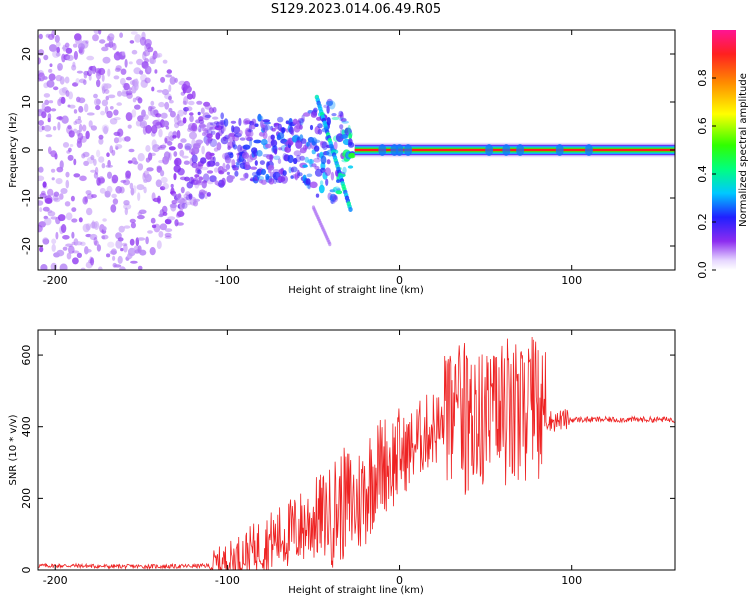 Image resolution: width=750 pixels, height=600 pixels. Describe the element at coordinates (26, 246) in the screenshot. I see `heatmap-y-tick-label: -20` at that location.